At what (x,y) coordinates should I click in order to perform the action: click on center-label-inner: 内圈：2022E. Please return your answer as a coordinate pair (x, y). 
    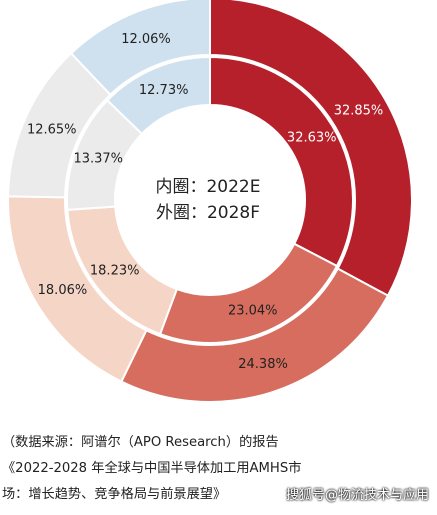
    Looking at the image, I should click on (207, 187).